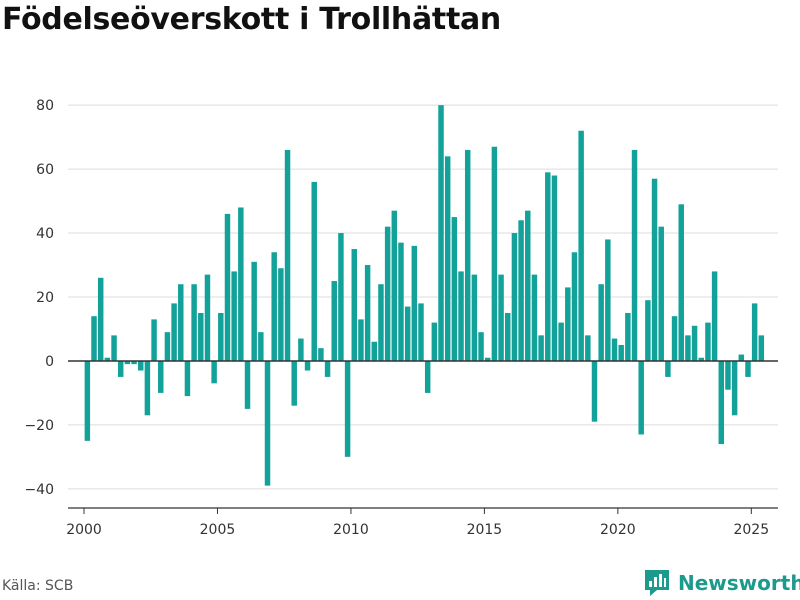 The image size is (800, 600). Describe the element at coordinates (739, 583) in the screenshot. I see `brand-name: Newsworthy` at that location.